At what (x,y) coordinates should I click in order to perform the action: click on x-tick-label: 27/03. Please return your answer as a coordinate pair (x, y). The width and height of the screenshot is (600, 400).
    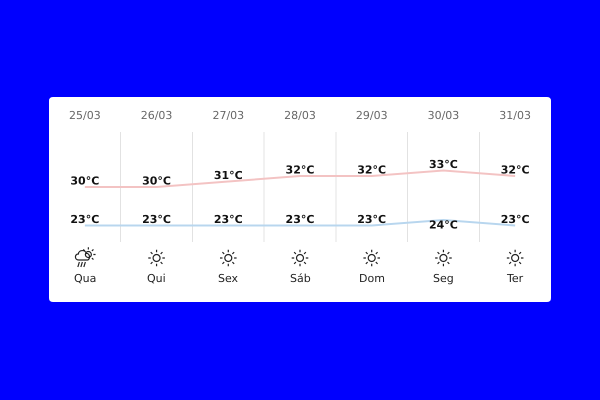
    Looking at the image, I should click on (228, 115).